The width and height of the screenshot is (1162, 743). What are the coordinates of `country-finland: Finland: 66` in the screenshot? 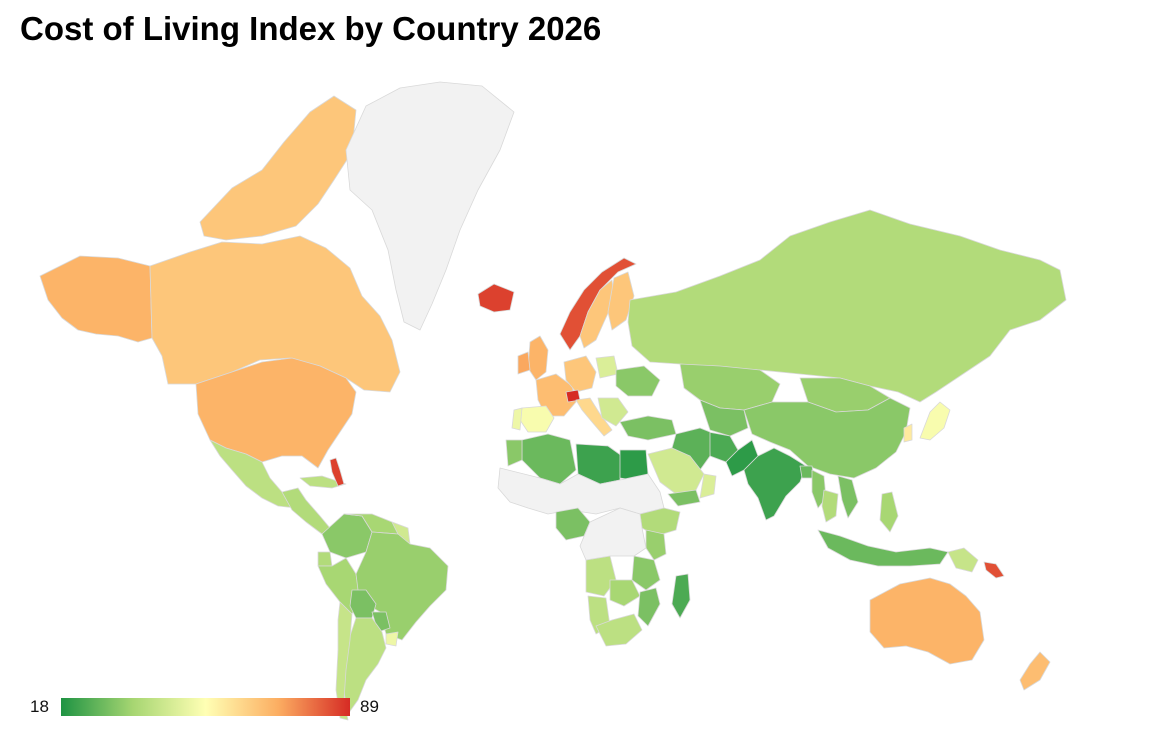 It's located at (621, 301).